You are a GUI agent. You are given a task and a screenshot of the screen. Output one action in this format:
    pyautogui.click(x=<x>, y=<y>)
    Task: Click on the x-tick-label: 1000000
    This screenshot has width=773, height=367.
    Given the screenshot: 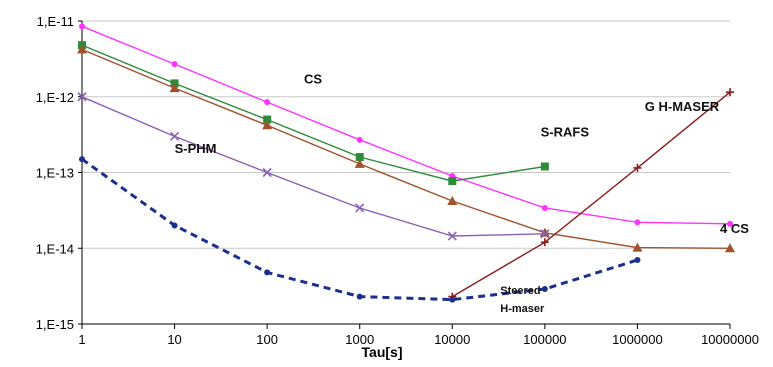 What is the action you would take?
    pyautogui.click(x=637, y=339)
    